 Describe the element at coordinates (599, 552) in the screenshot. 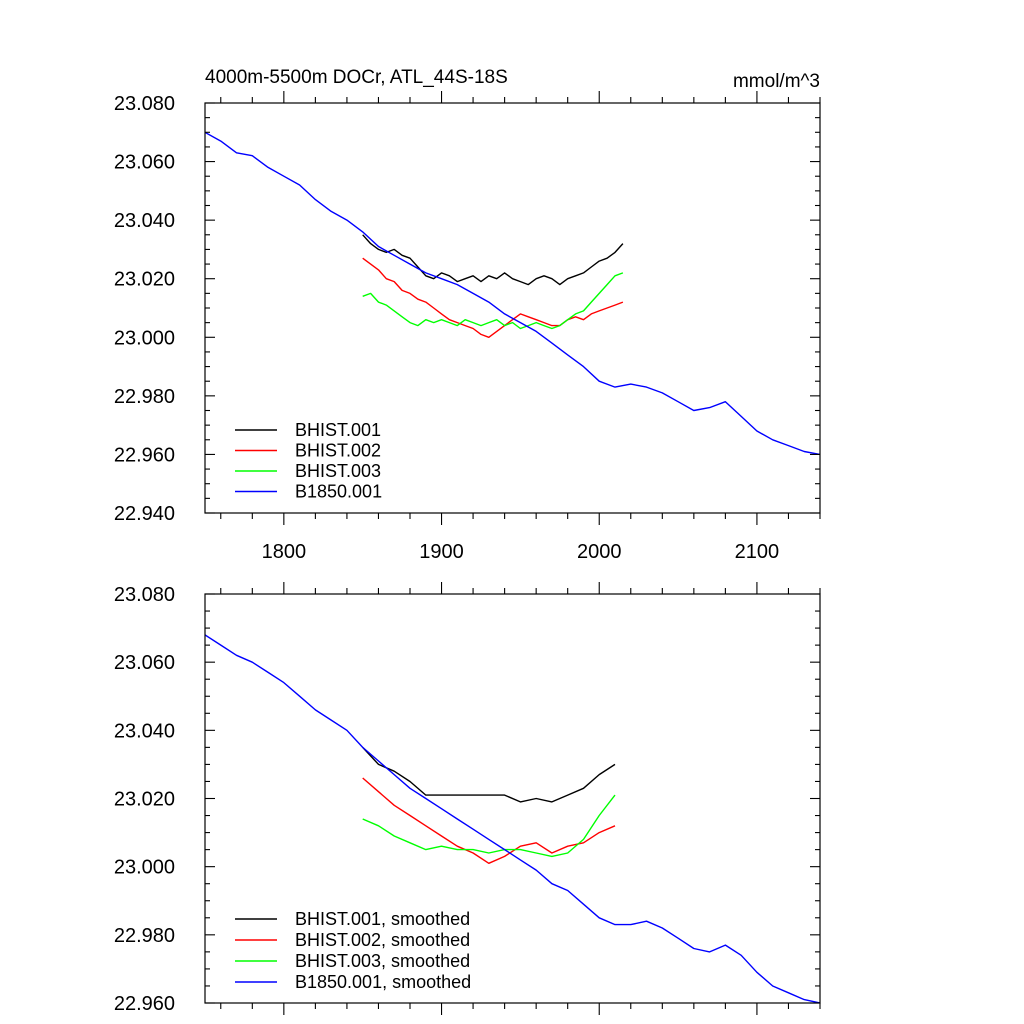

I see `x-tick-label: 2000` at that location.